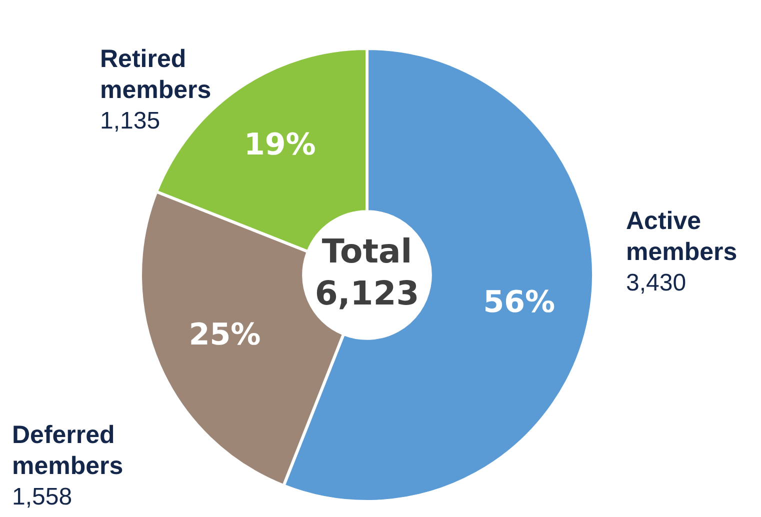 This screenshot has width=761, height=517. What do you see at coordinates (130, 121) in the screenshot?
I see `text: 1,135` at bounding box center [130, 121].